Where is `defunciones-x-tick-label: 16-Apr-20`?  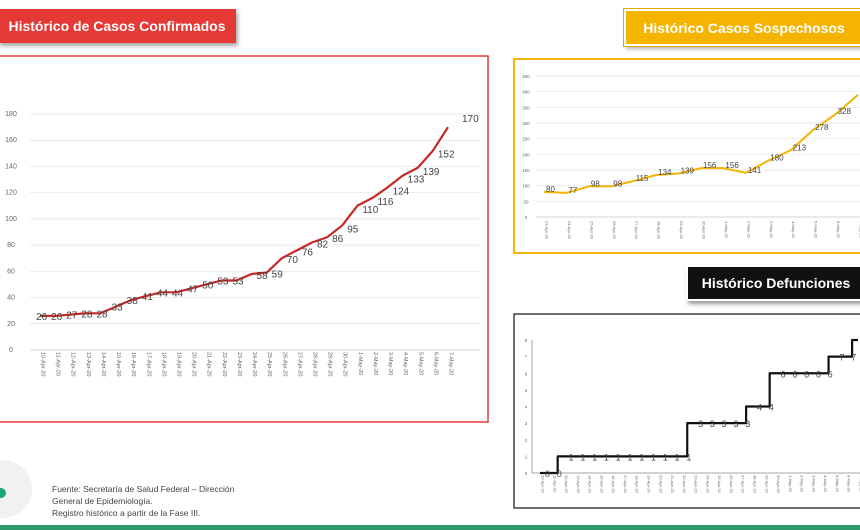 defunciones-x-tick-label: 16-Apr-20 is located at coordinates (613, 484).